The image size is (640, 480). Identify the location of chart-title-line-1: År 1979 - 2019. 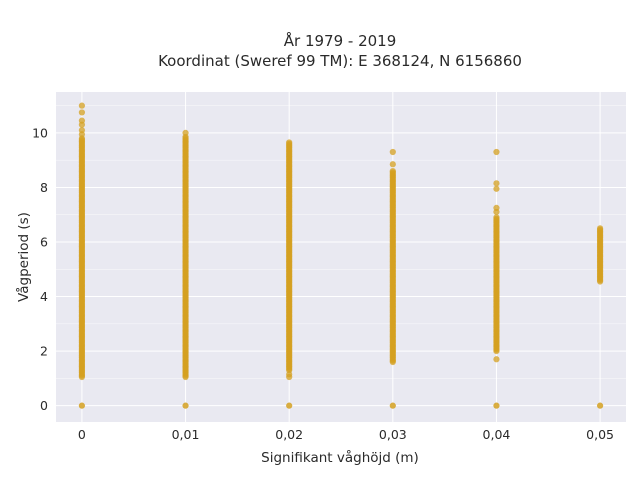
(340, 40).